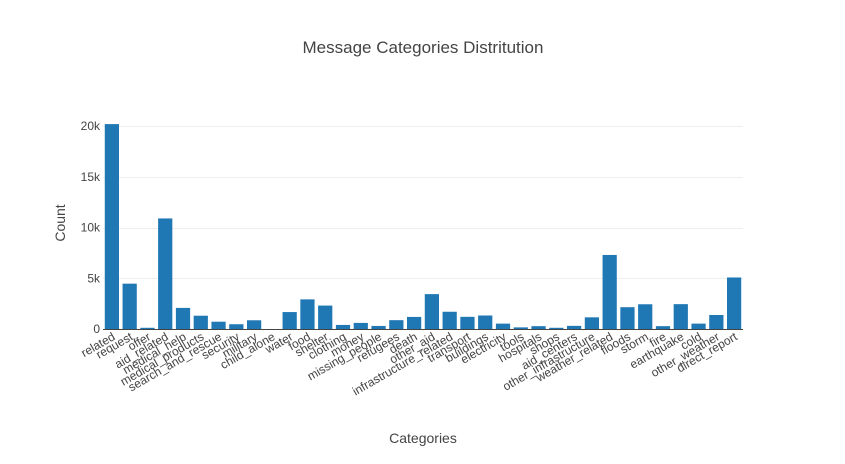 The height and width of the screenshot is (464, 845). Describe the element at coordinates (254, 324) in the screenshot. I see `bar-military` at that location.